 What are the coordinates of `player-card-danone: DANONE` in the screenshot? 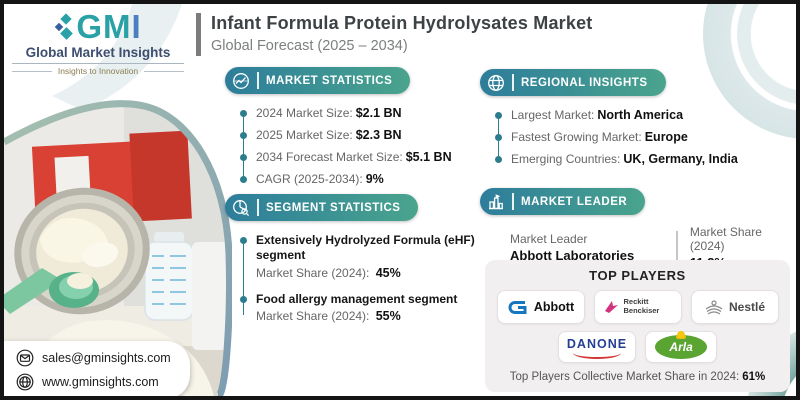 It's located at (597, 347).